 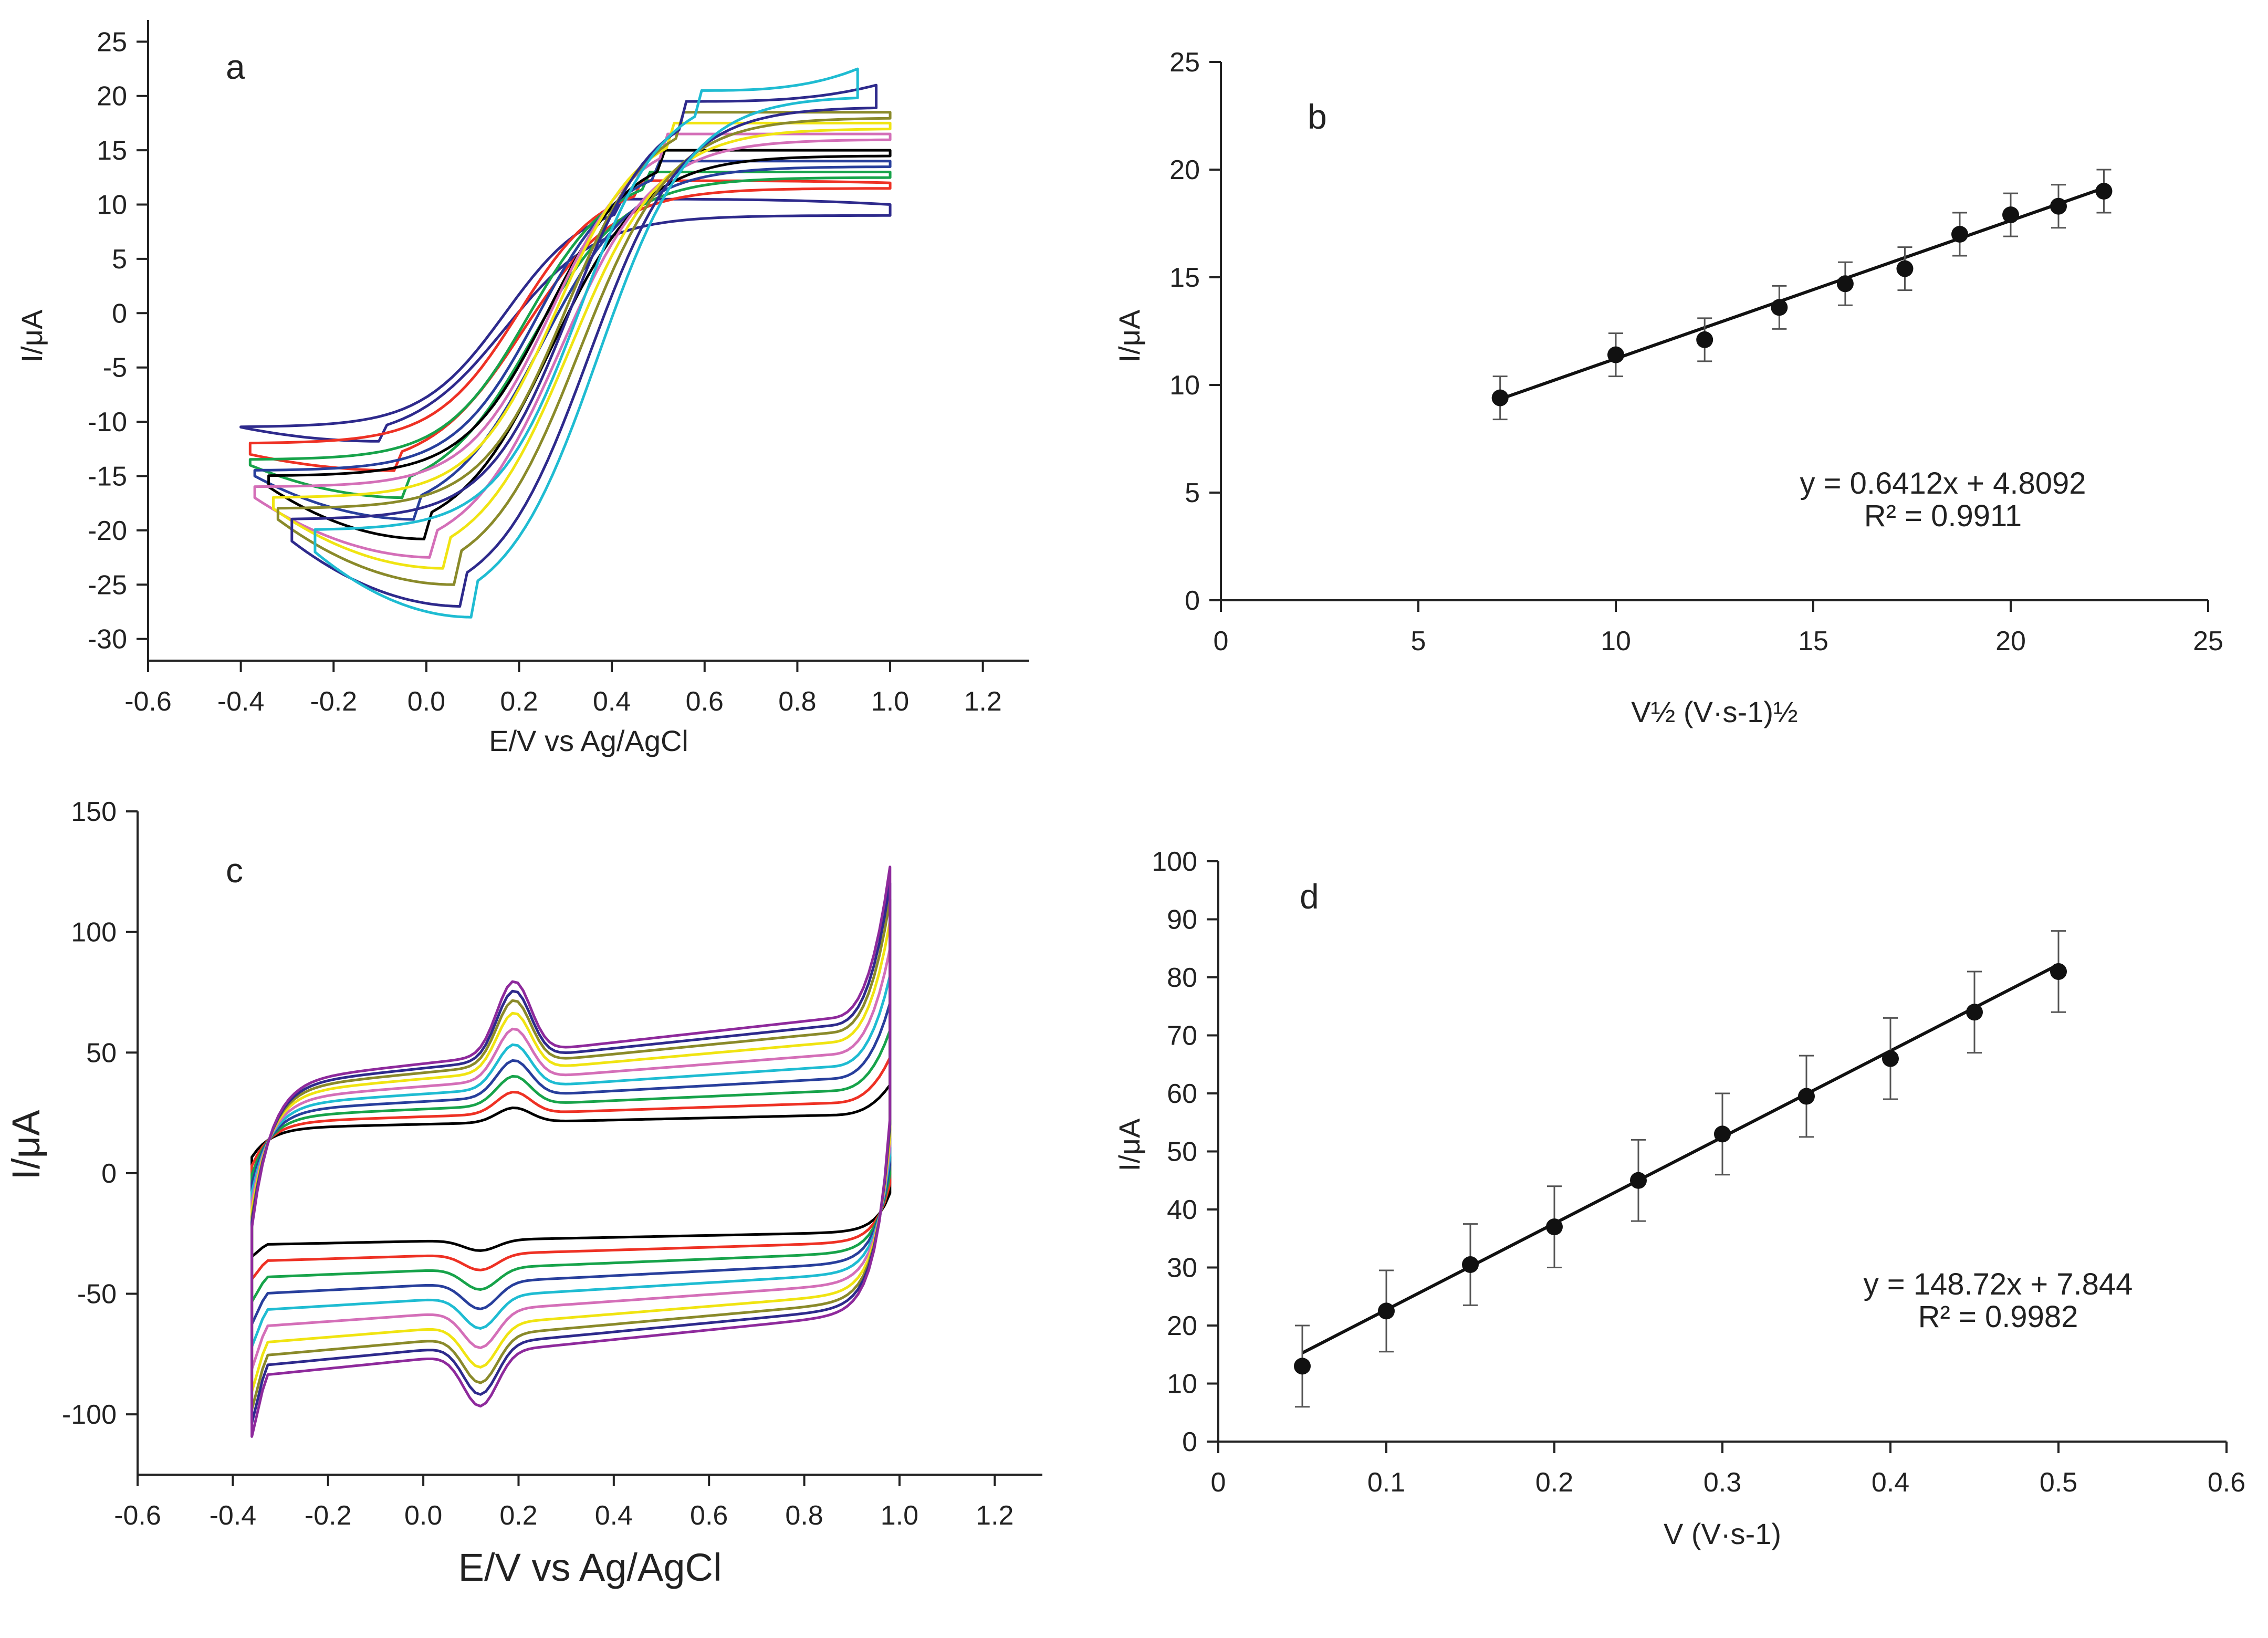 I want to click on x-axis-title: V (V·s-1), so click(x=1722, y=1533).